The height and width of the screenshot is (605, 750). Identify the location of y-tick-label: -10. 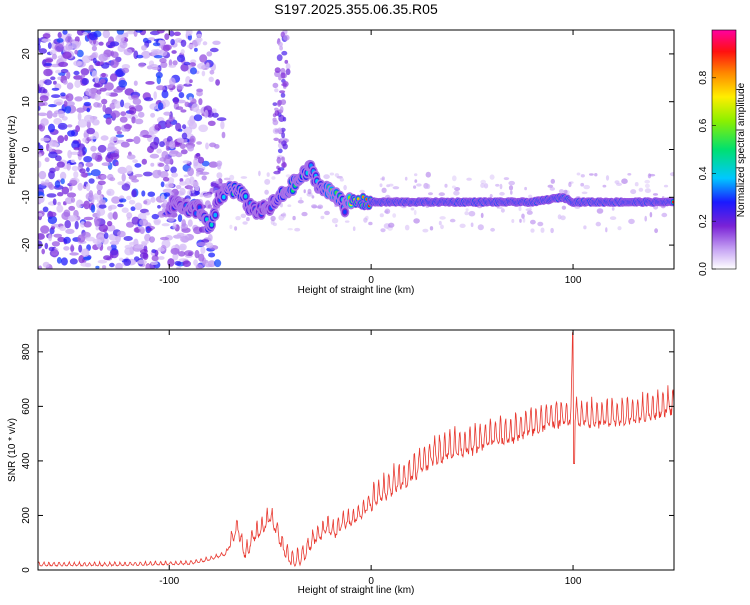
(26, 197).